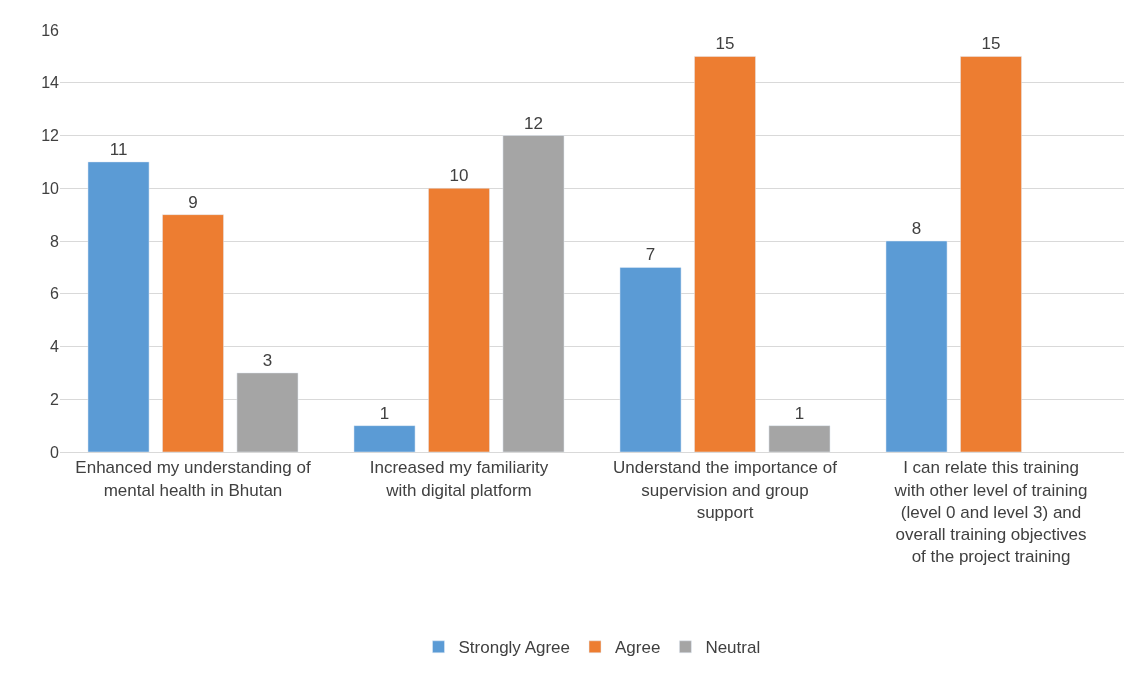 The width and height of the screenshot is (1144, 677). I want to click on data-label: 12, so click(533, 123).